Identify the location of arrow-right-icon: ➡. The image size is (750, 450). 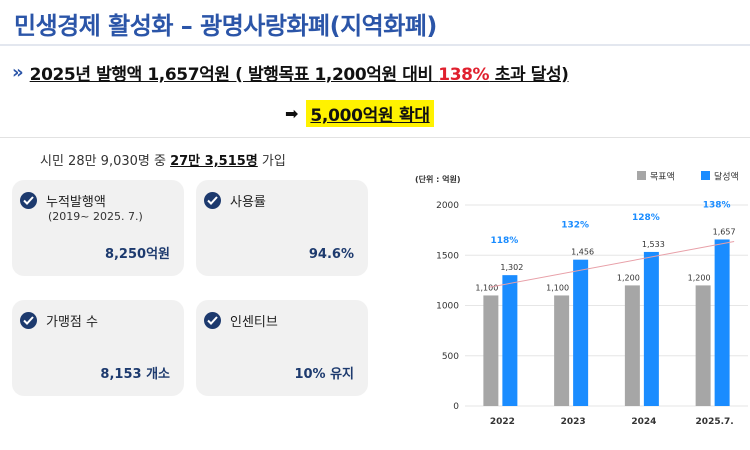
(292, 113).